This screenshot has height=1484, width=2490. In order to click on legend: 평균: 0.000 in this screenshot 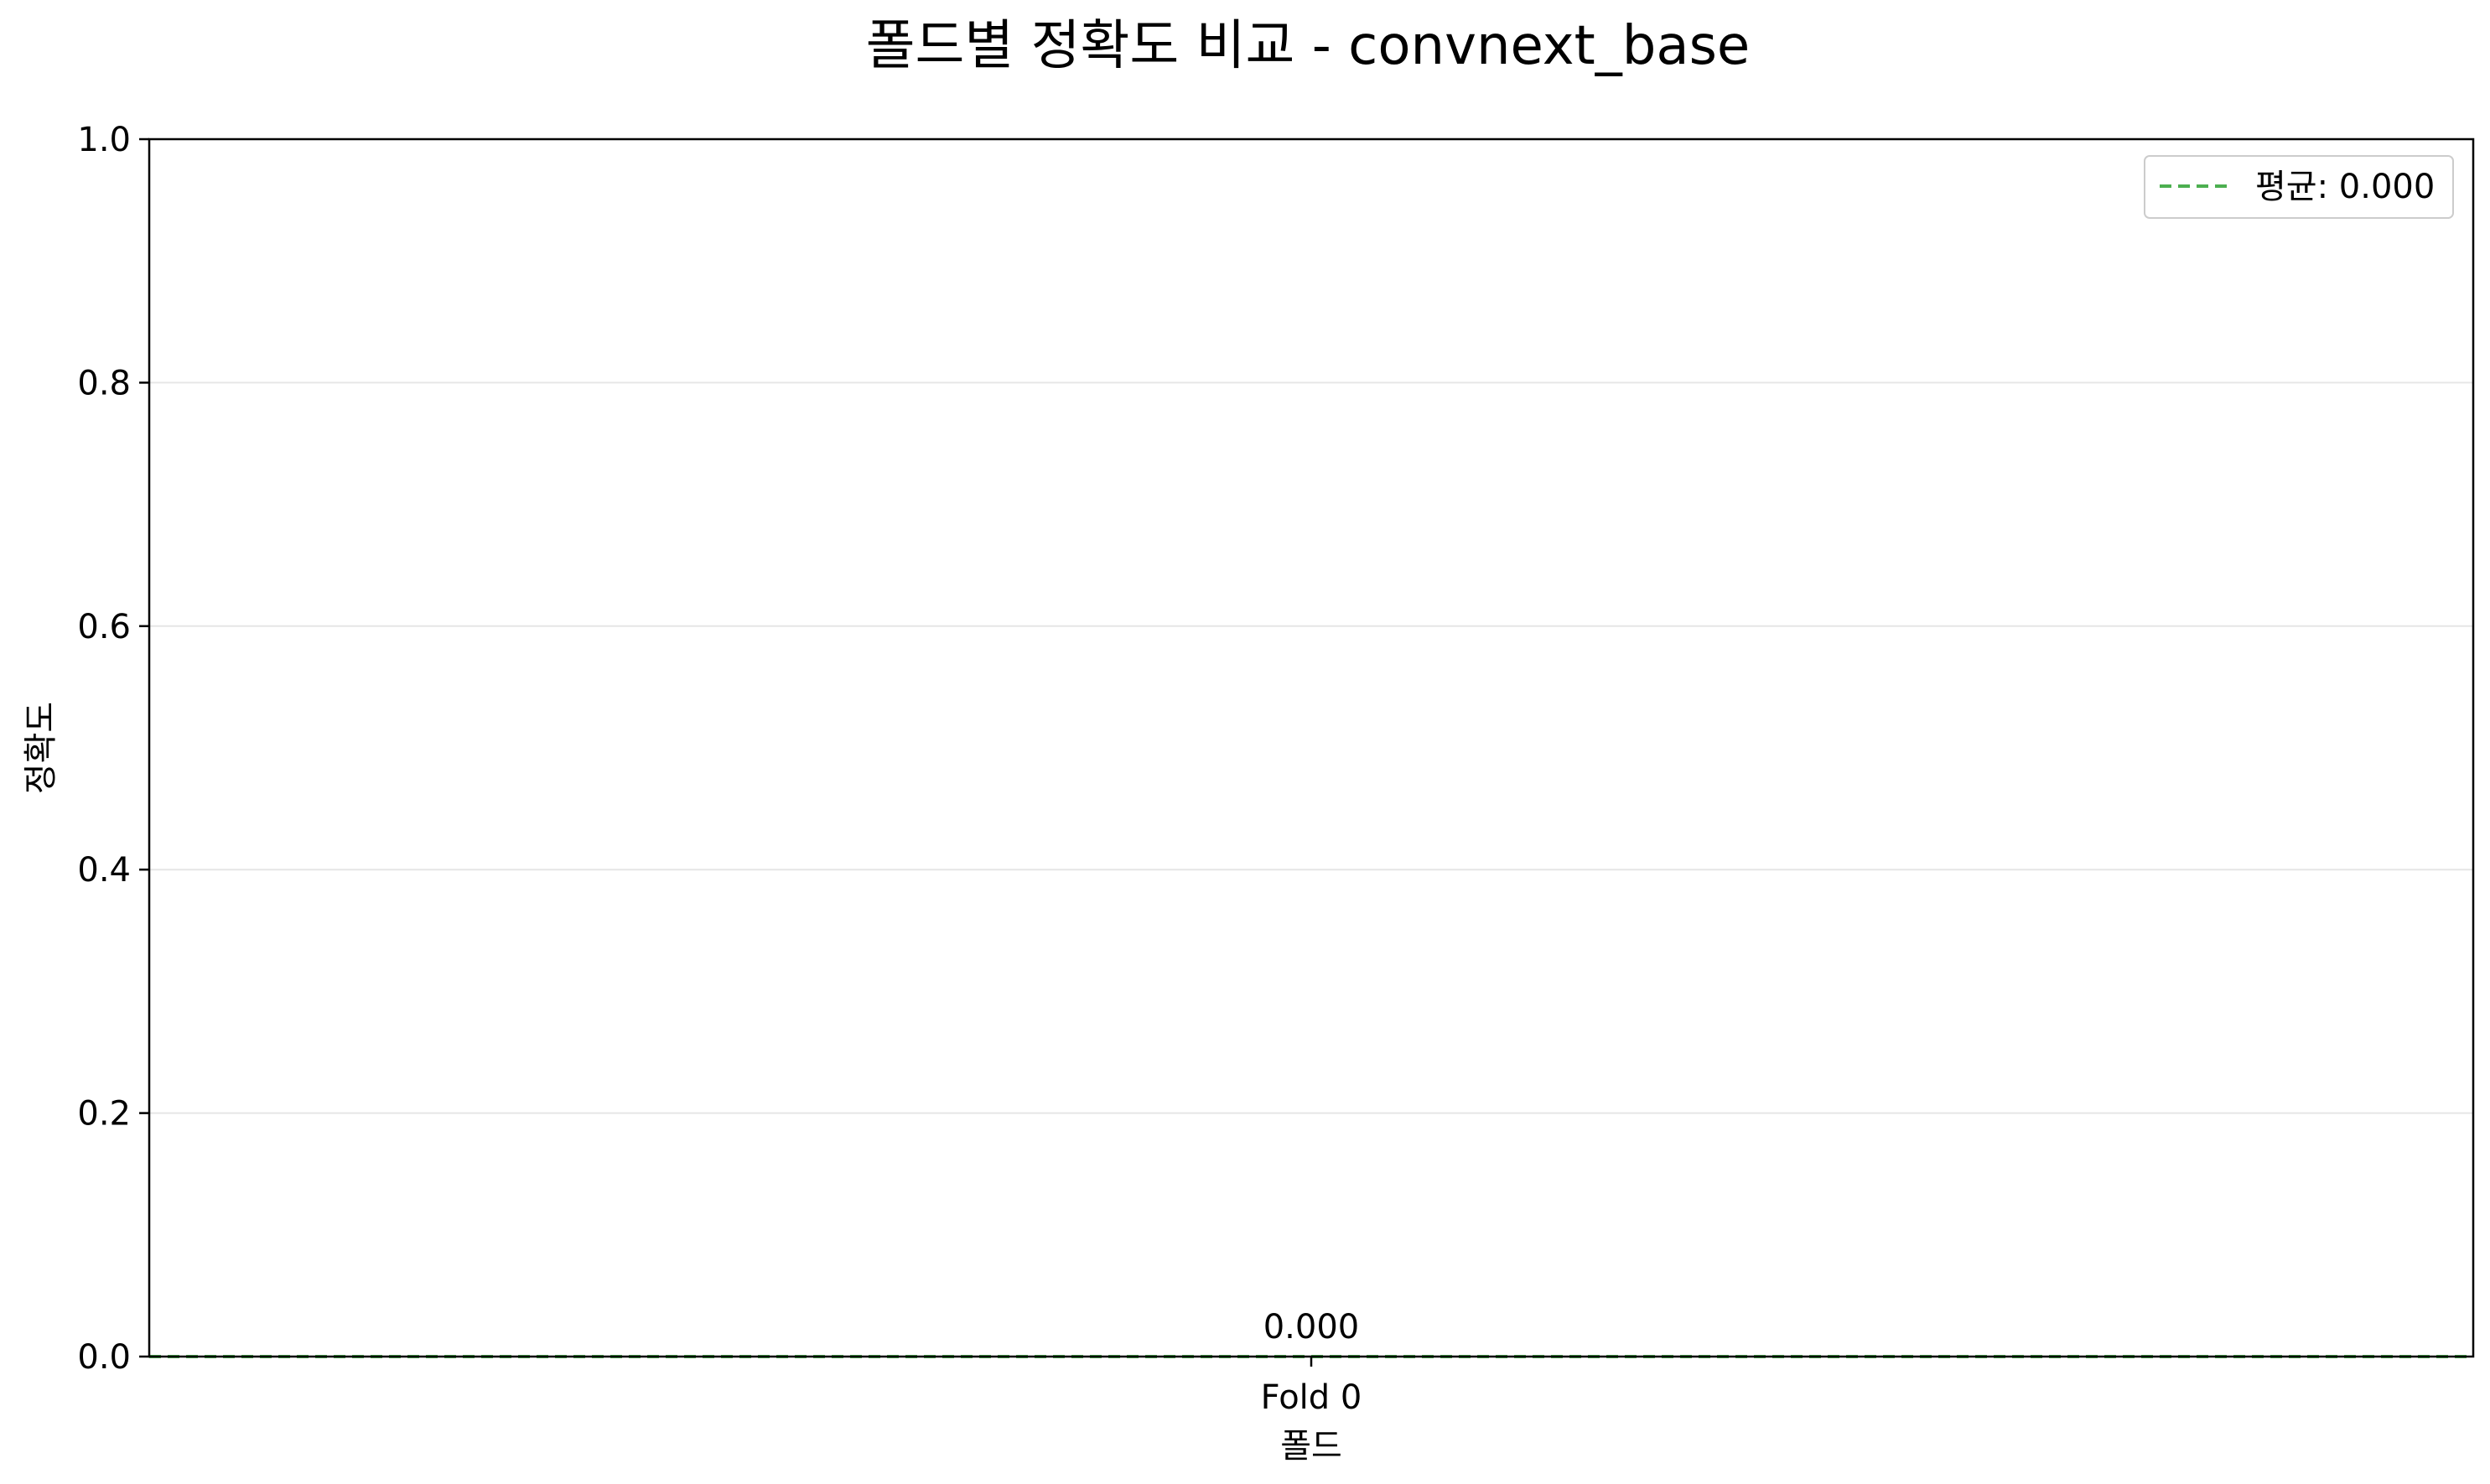, I will do `click(2299, 187)`.